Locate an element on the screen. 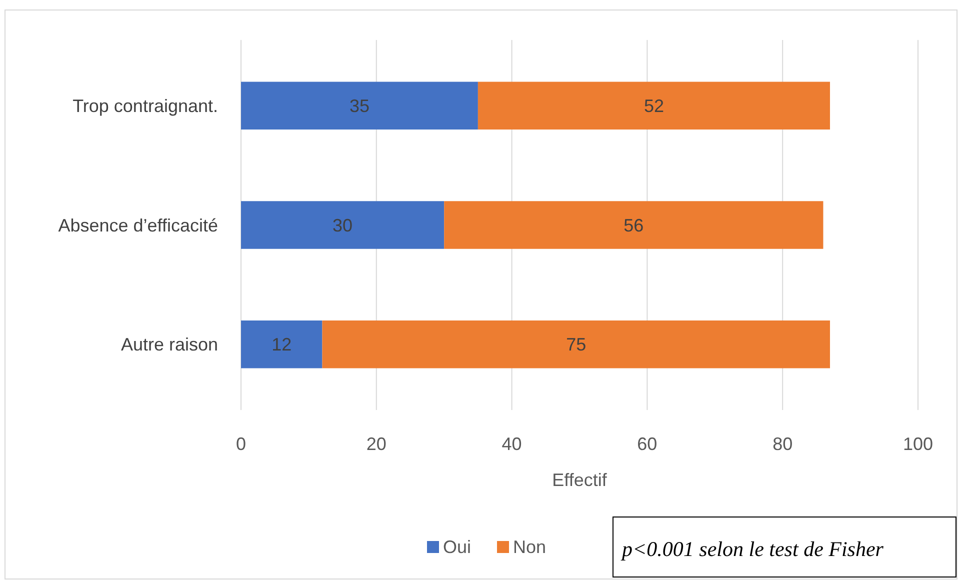 The height and width of the screenshot is (580, 958). legend-label: Non is located at coordinates (529, 547).